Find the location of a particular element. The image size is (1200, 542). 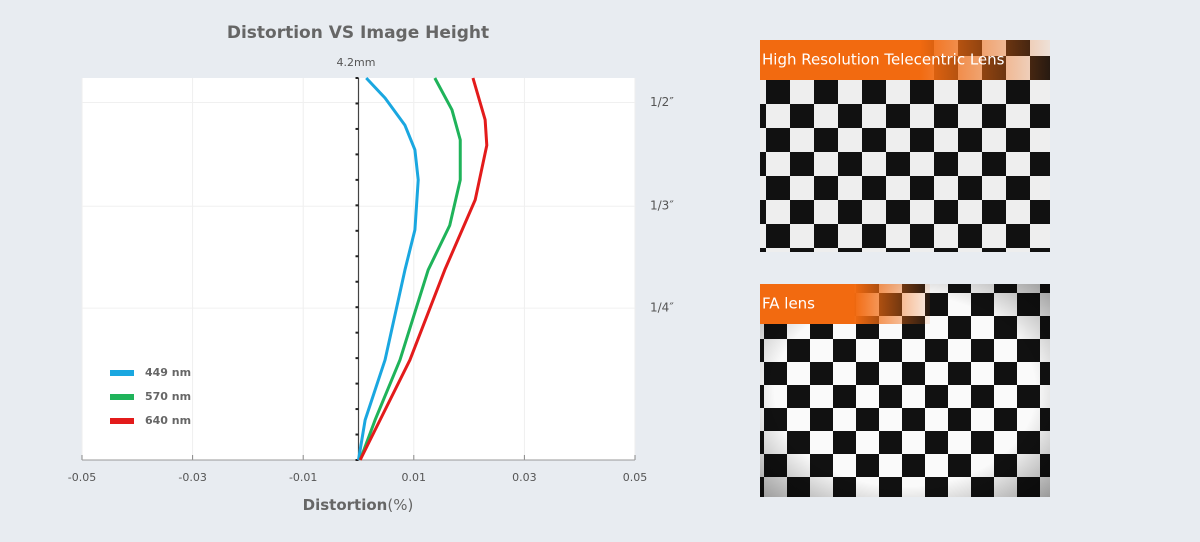

top-label: 4.2mm is located at coordinates (356, 62).